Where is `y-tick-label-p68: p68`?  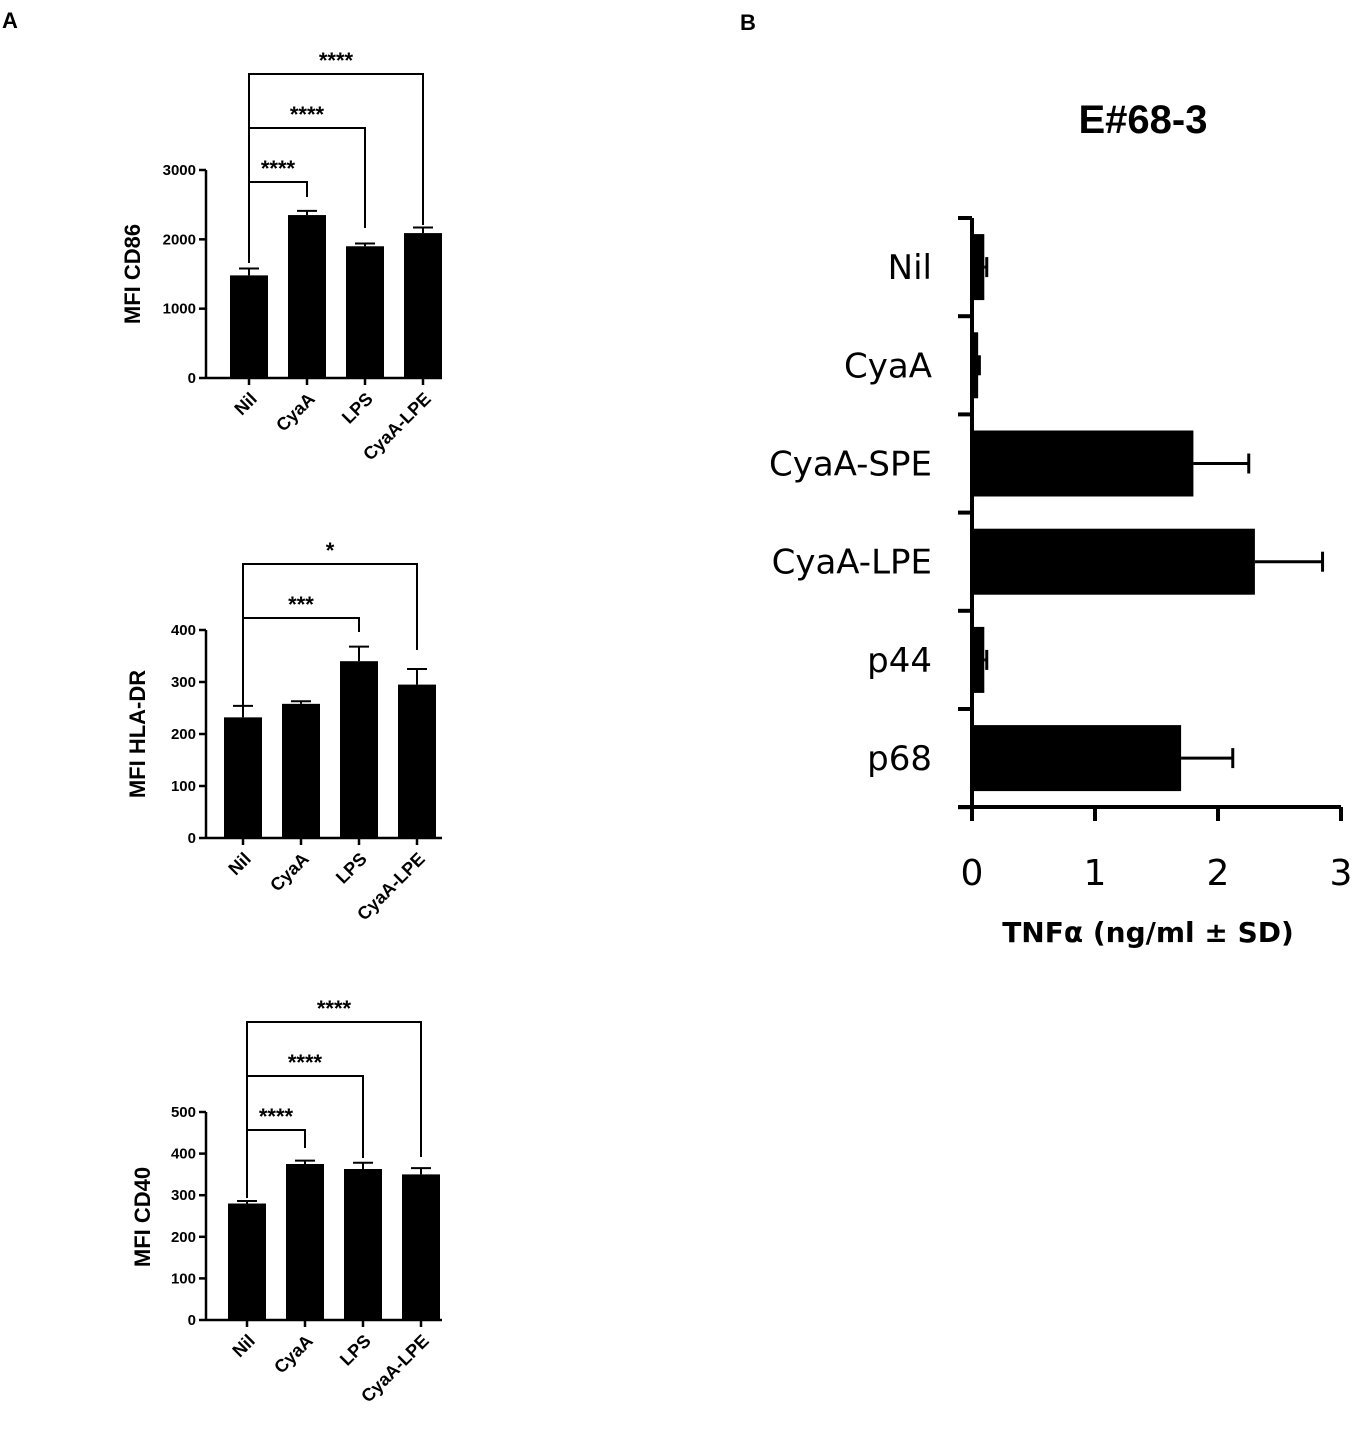
y-tick-label-p68: p68 is located at coordinates (899, 759).